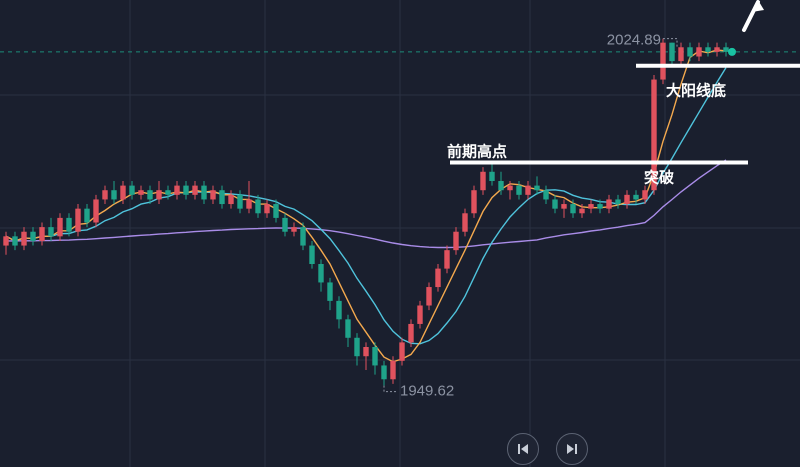  I want to click on up-arrow-icon, so click(753, 16).